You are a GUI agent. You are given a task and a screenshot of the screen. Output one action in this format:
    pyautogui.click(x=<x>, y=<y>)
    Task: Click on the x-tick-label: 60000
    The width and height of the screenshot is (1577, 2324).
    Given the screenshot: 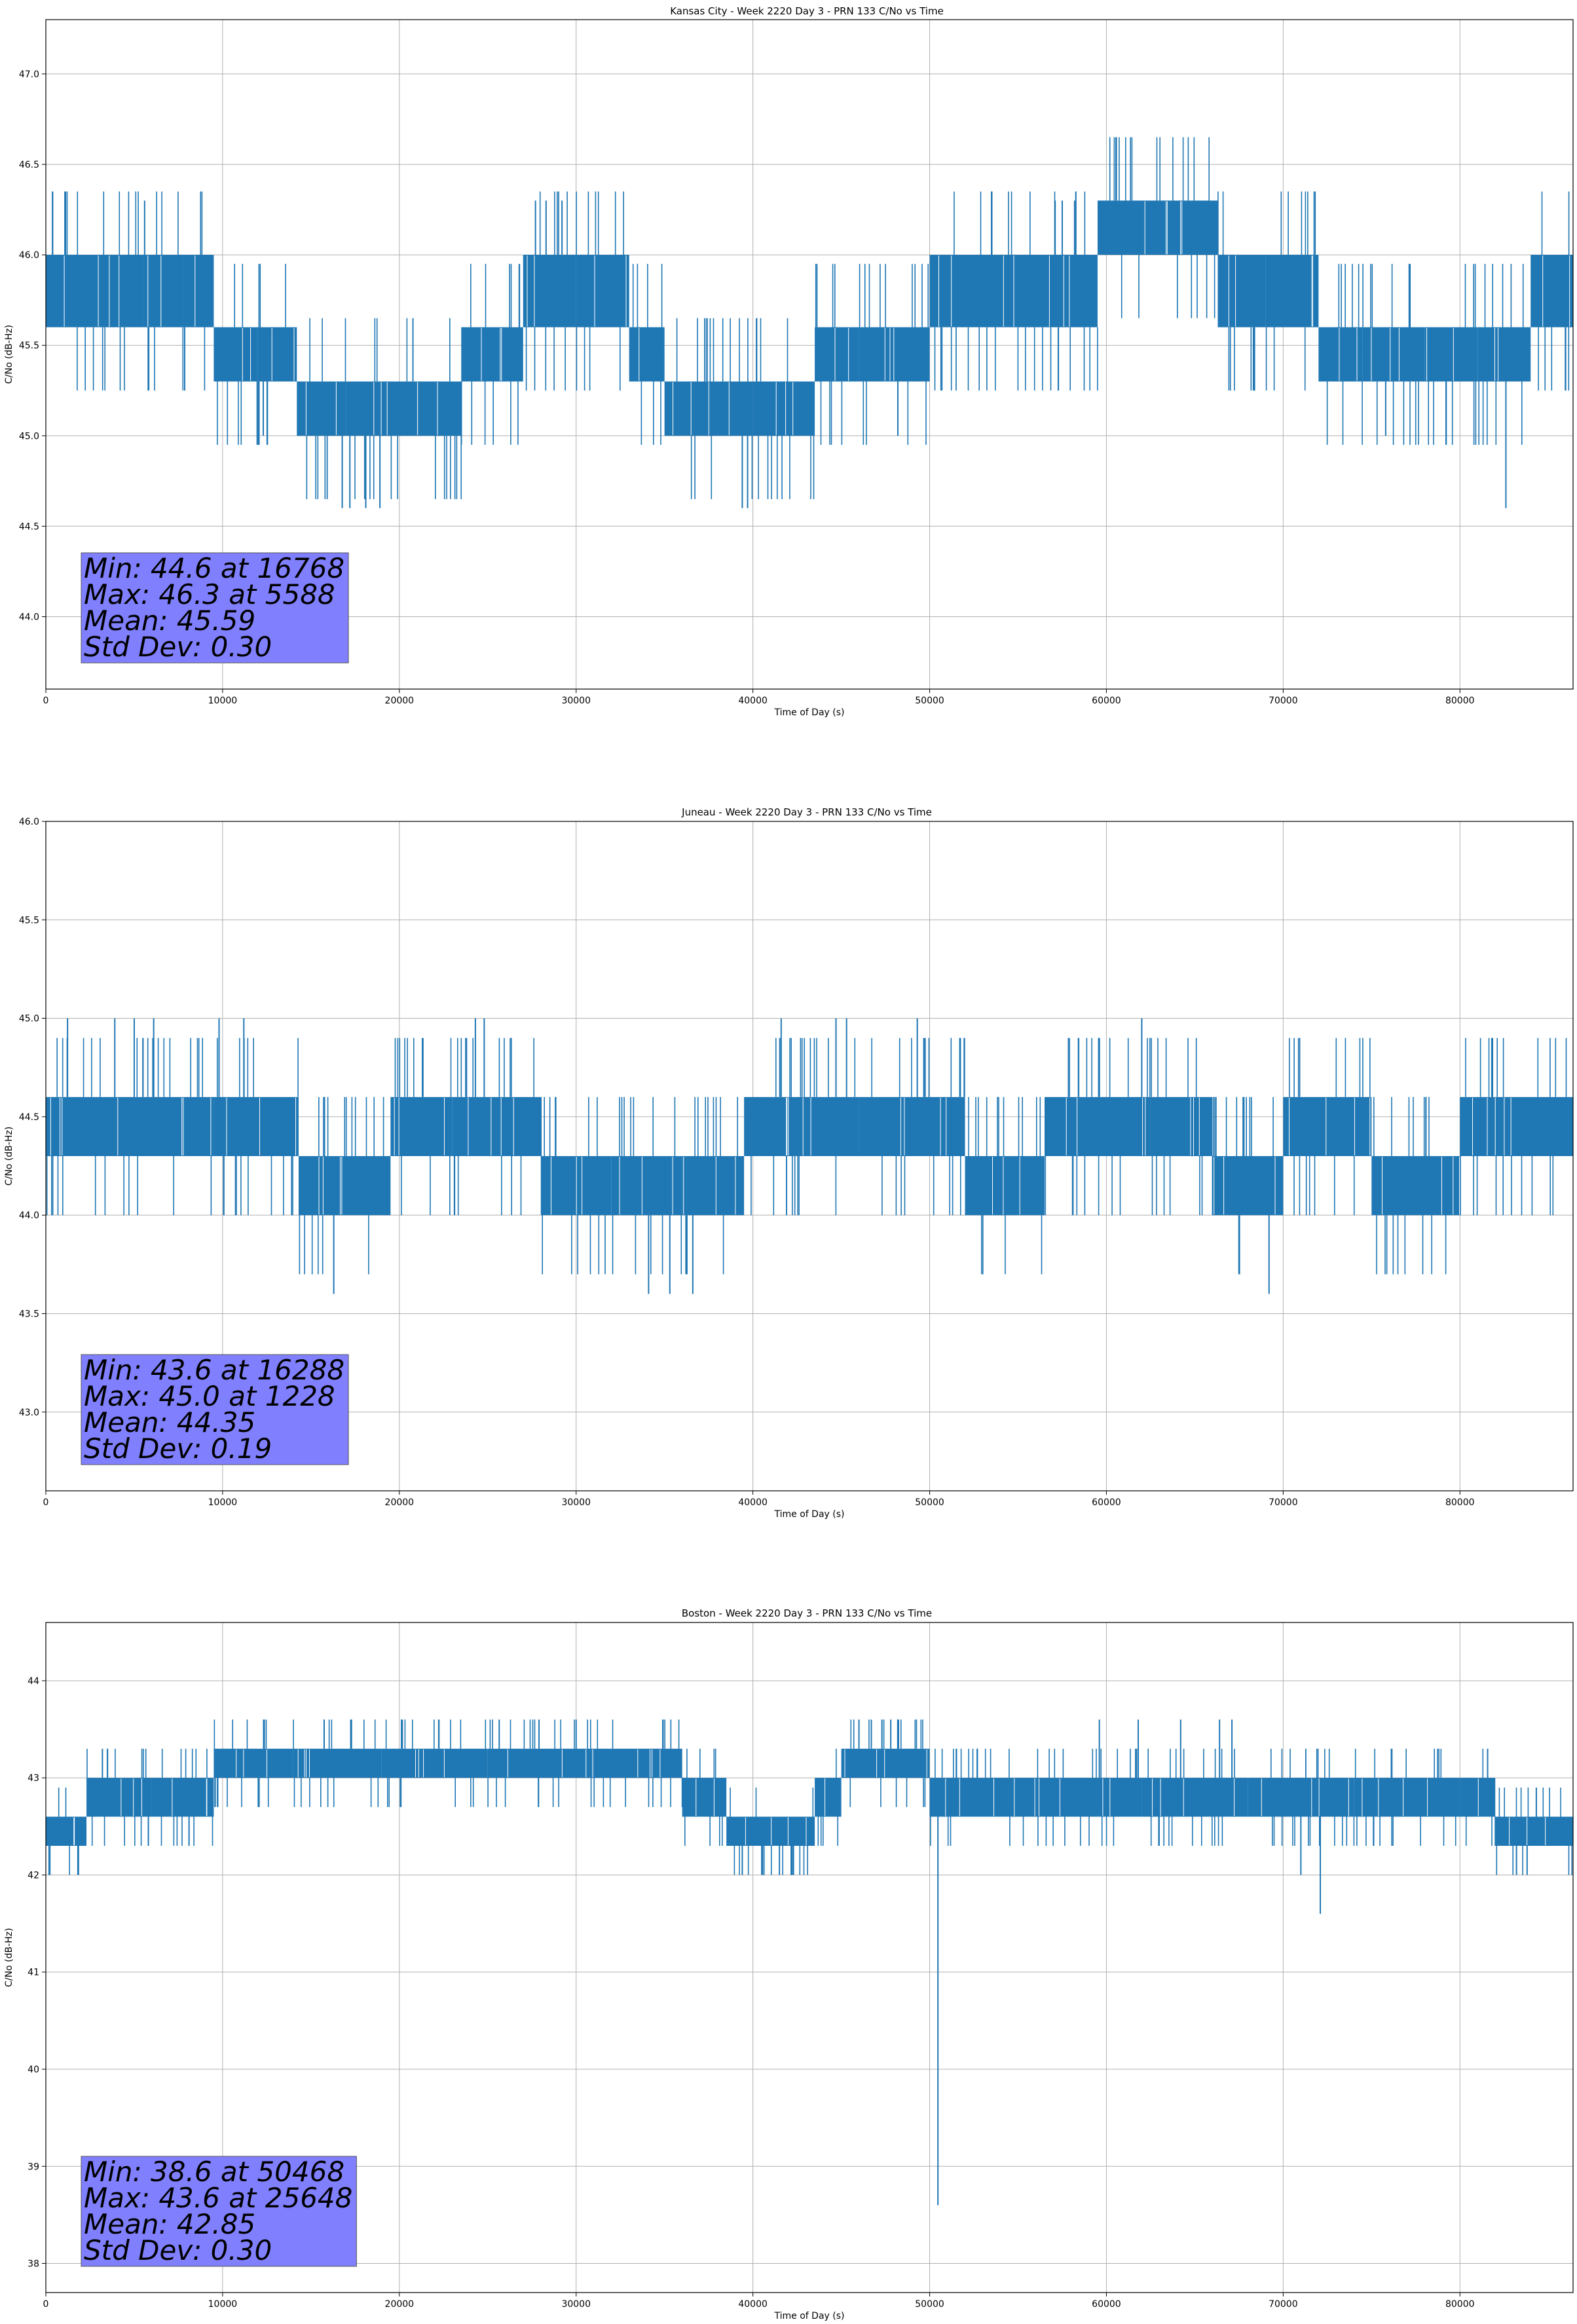 What is the action you would take?
    pyautogui.click(x=1106, y=1502)
    